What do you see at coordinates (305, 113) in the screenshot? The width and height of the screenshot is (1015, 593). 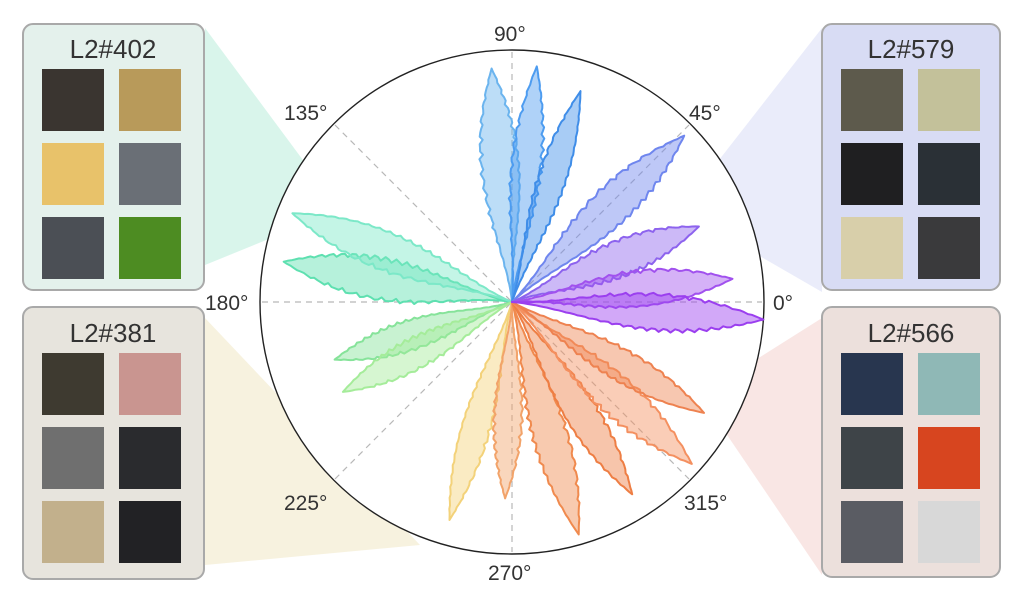 I see `angle-label-135: 135°` at bounding box center [305, 113].